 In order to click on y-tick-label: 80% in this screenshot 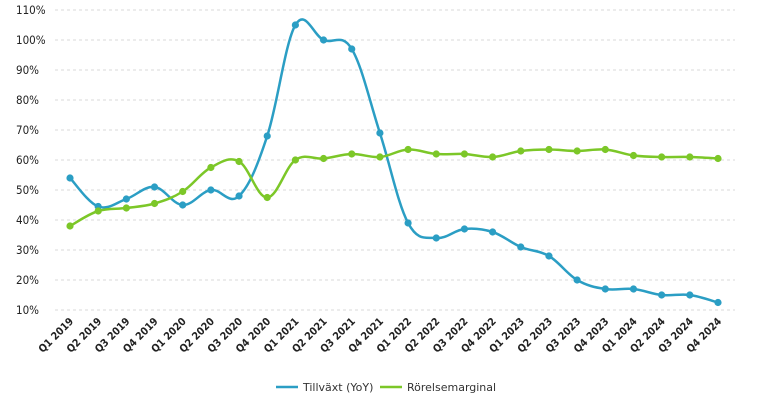, I will do `click(27, 100)`.